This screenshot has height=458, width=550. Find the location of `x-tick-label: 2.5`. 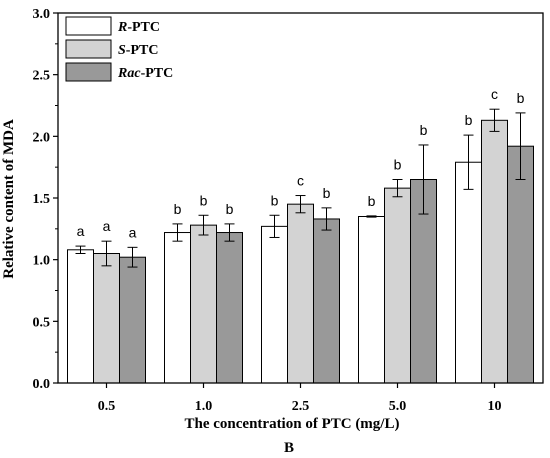

x-tick-label: 2.5 is located at coordinates (301, 406).